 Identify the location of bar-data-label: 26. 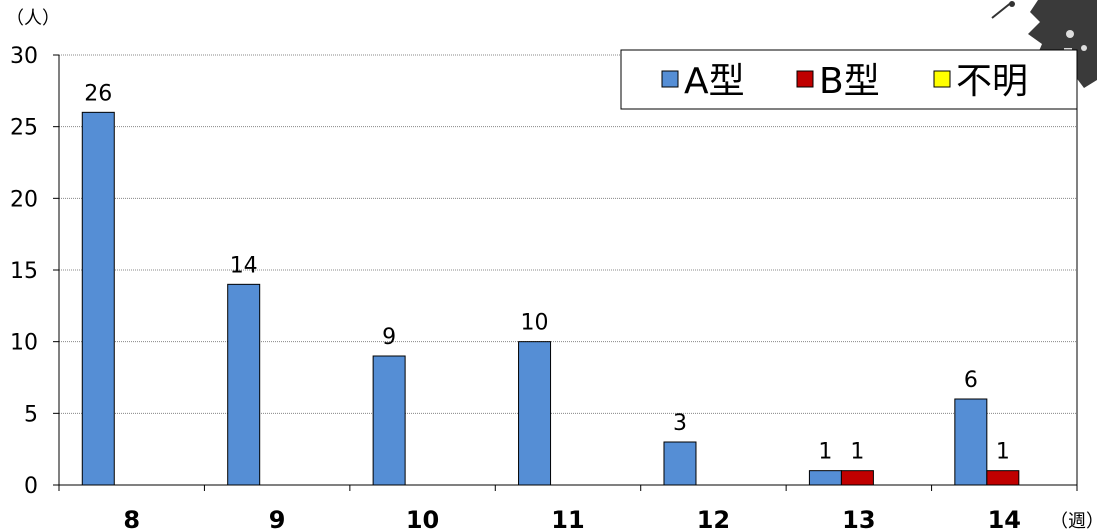
(98, 93).